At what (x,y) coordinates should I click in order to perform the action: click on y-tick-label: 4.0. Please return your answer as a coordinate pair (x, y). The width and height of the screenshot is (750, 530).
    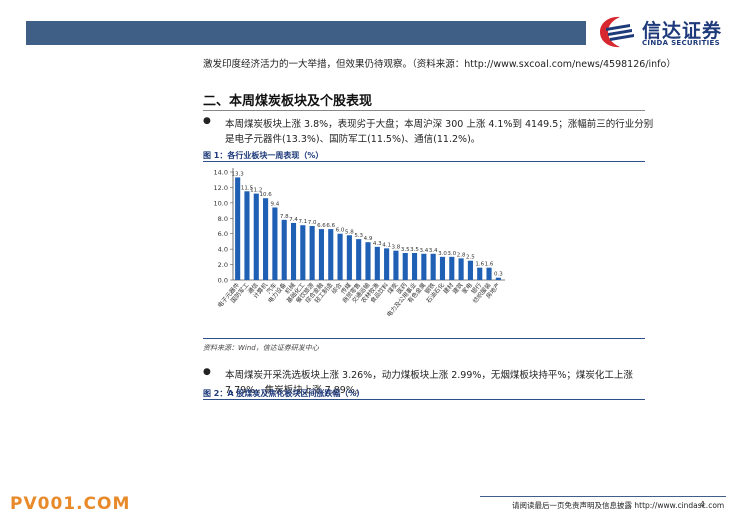
    Looking at the image, I should click on (223, 250).